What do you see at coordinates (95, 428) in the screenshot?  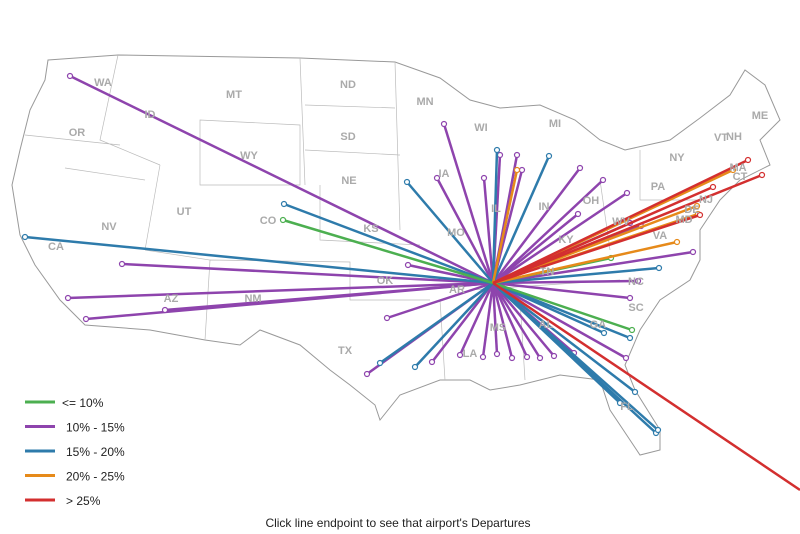 I see `legend-label: 10% - 15%` at bounding box center [95, 428].